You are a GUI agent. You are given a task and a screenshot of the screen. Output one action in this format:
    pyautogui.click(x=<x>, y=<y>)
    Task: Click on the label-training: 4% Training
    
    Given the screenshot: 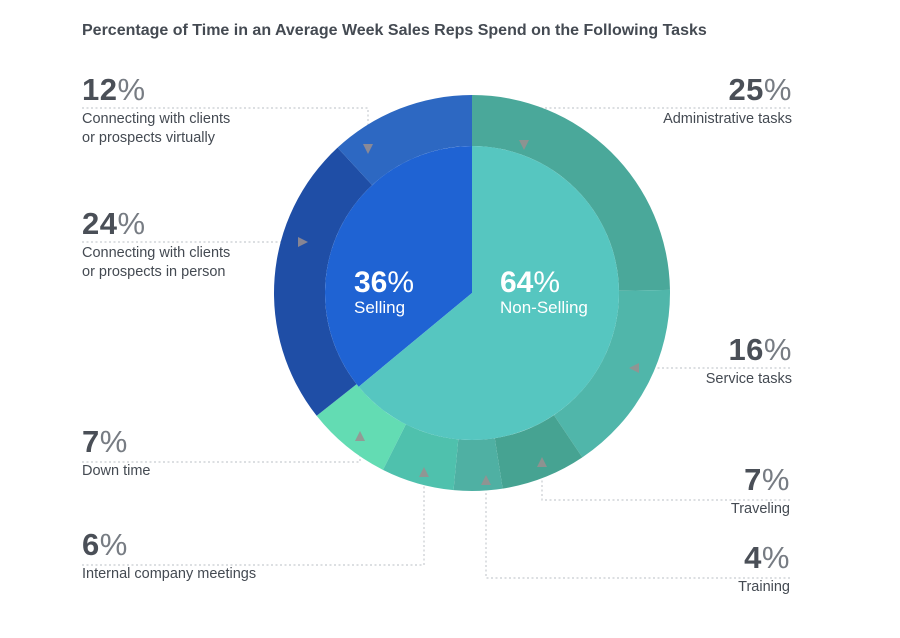 What is the action you would take?
    pyautogui.click(x=764, y=568)
    